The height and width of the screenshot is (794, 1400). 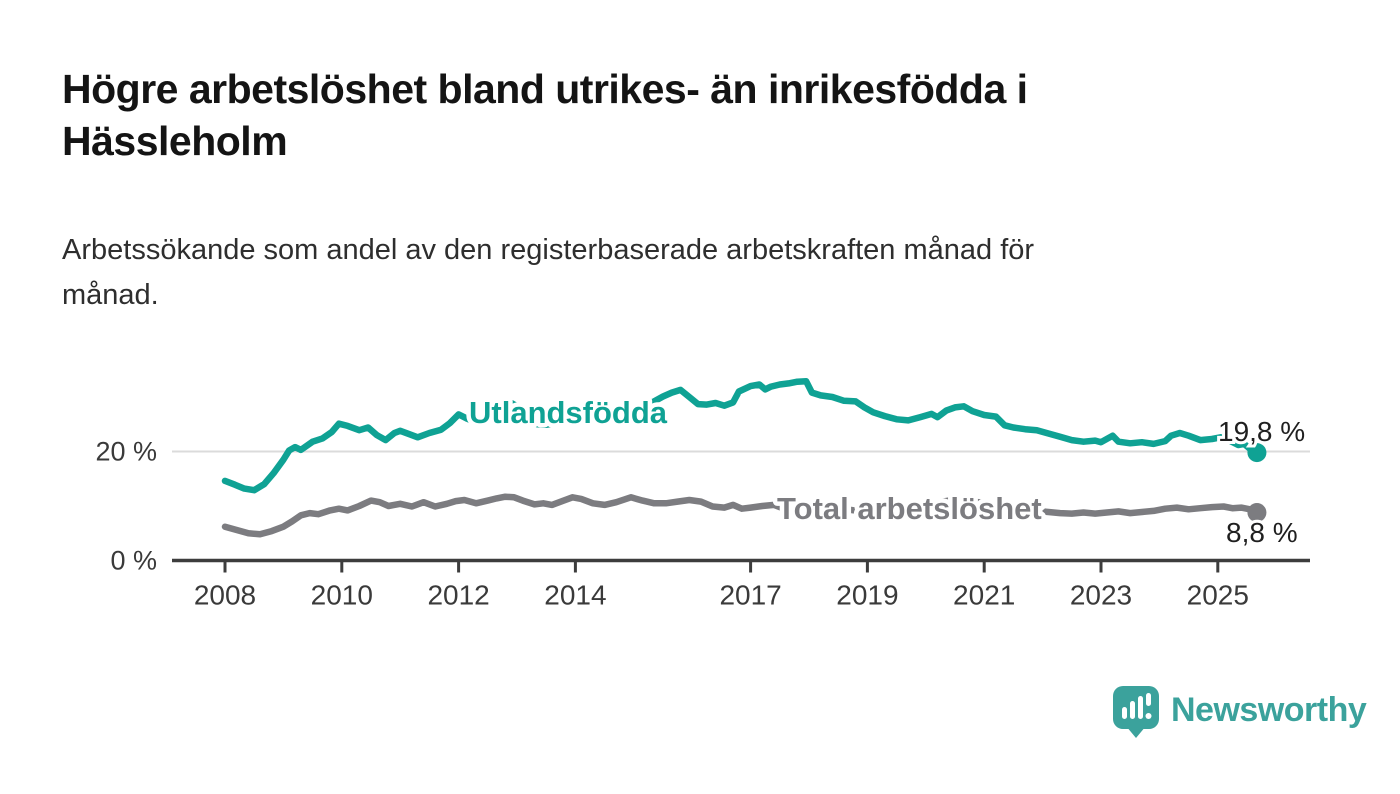 What do you see at coordinates (175, 140) in the screenshot?
I see `title-line-2: Hässleholm` at bounding box center [175, 140].